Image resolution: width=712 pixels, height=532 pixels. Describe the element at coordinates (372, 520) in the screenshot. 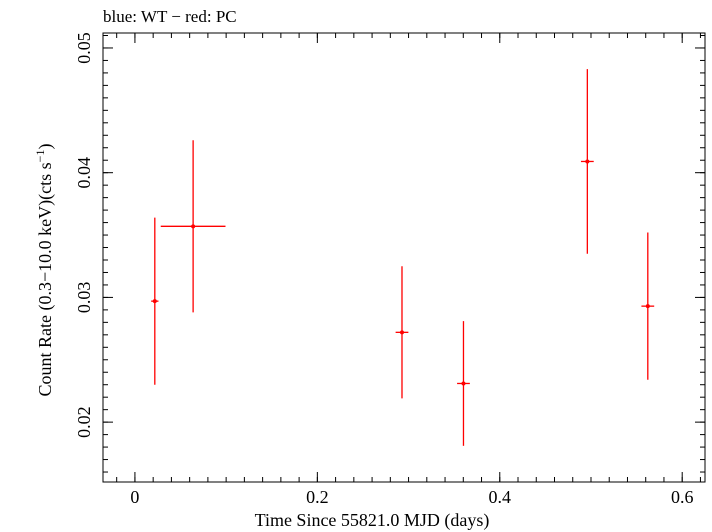

I see `x-axis-label: Time Since 55821.0 MJD (days)` at that location.